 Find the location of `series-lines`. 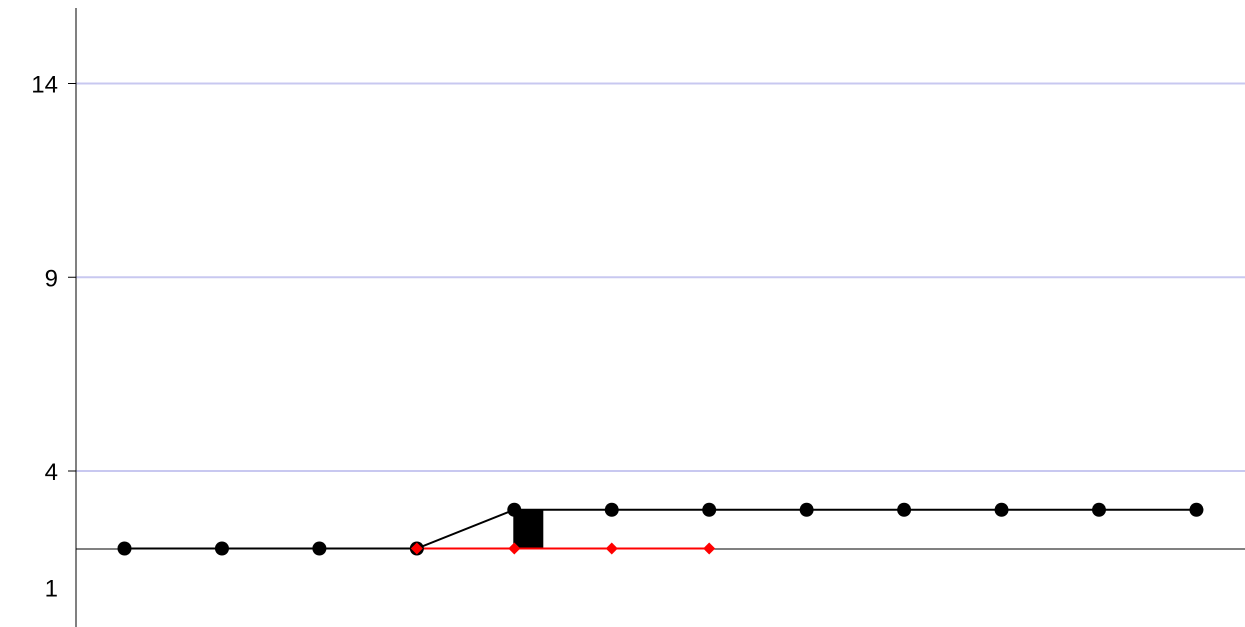

series-lines is located at coordinates (660, 529).